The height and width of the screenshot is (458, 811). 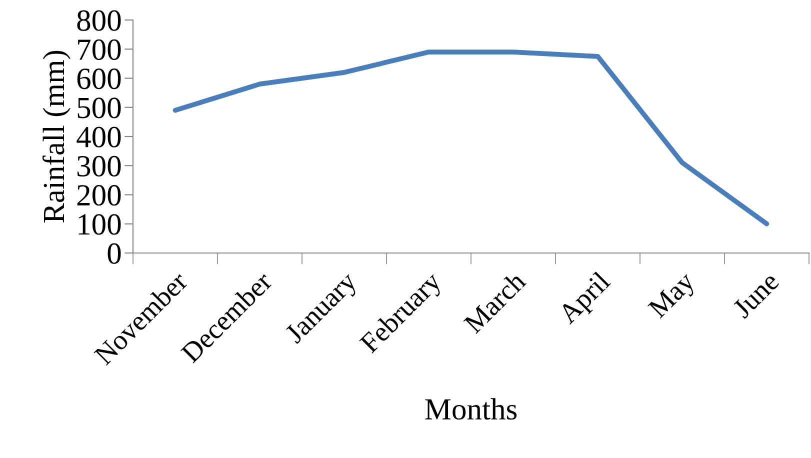 What do you see at coordinates (99, 108) in the screenshot?
I see `y-tick-label: 500` at bounding box center [99, 108].